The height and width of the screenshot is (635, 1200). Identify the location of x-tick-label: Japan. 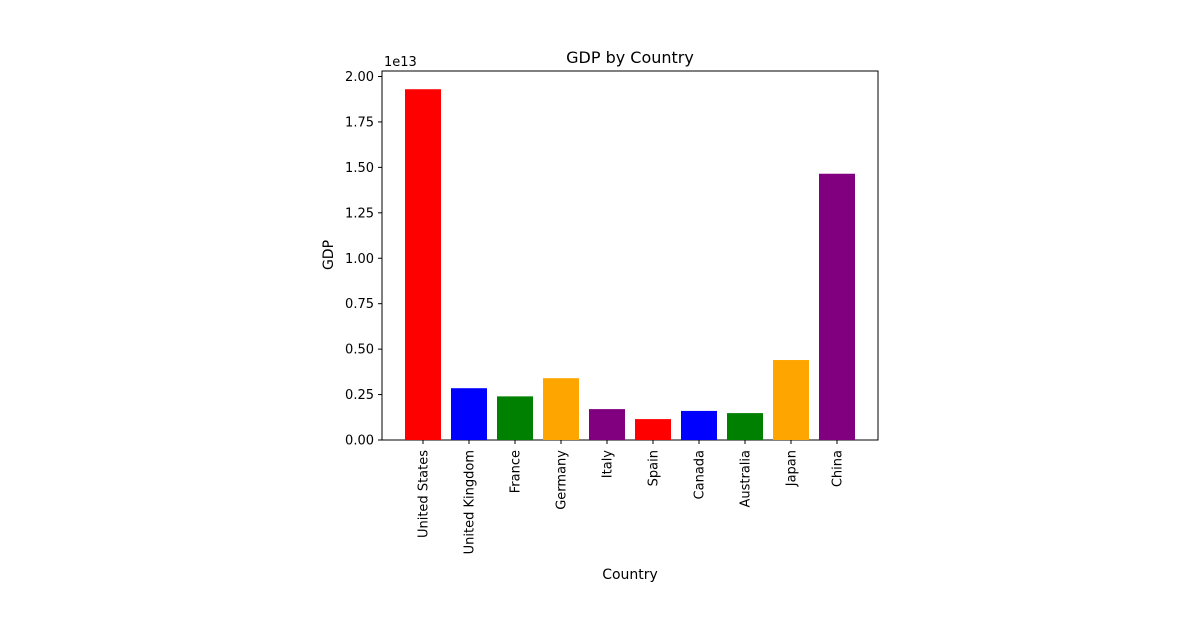
(792, 468).